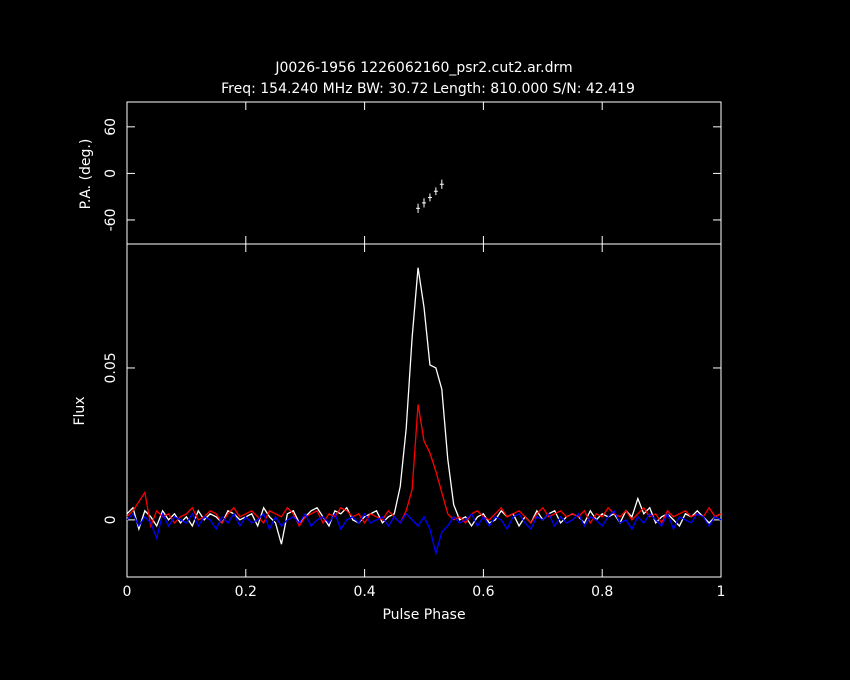 Image resolution: width=850 pixels, height=680 pixels. I want to click on y-axis-label: Flux, so click(80, 410).